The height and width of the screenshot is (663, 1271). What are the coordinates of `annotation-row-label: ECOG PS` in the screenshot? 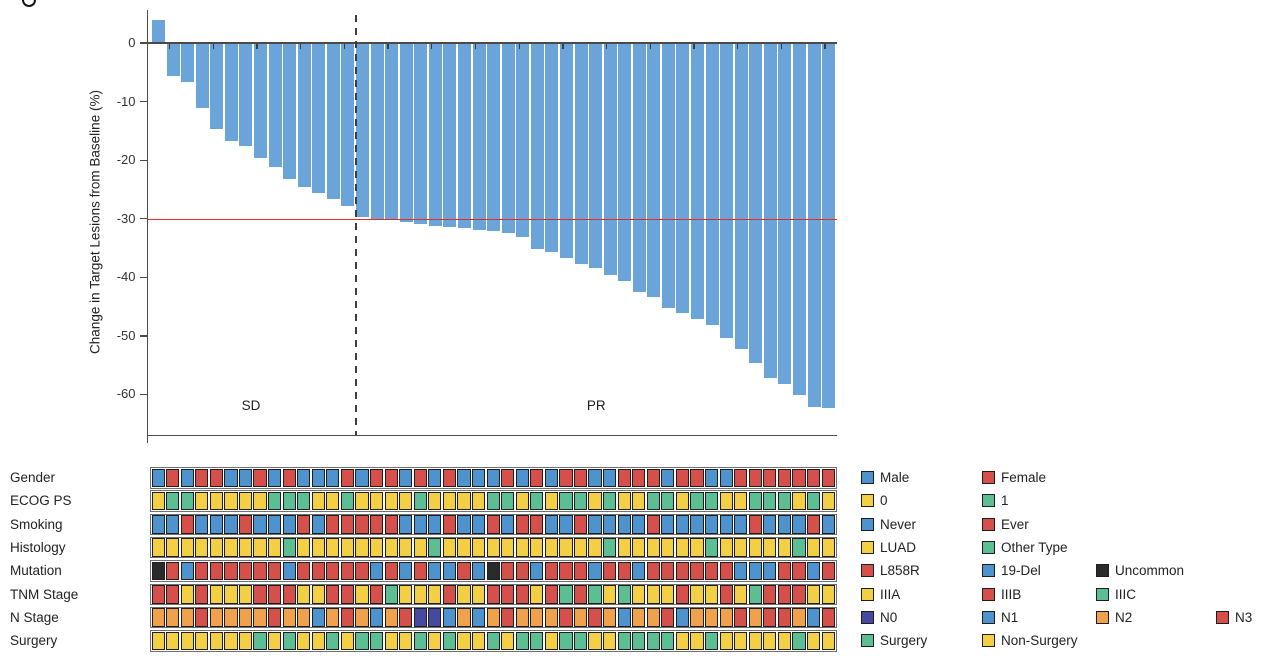 It's located at (41, 501).